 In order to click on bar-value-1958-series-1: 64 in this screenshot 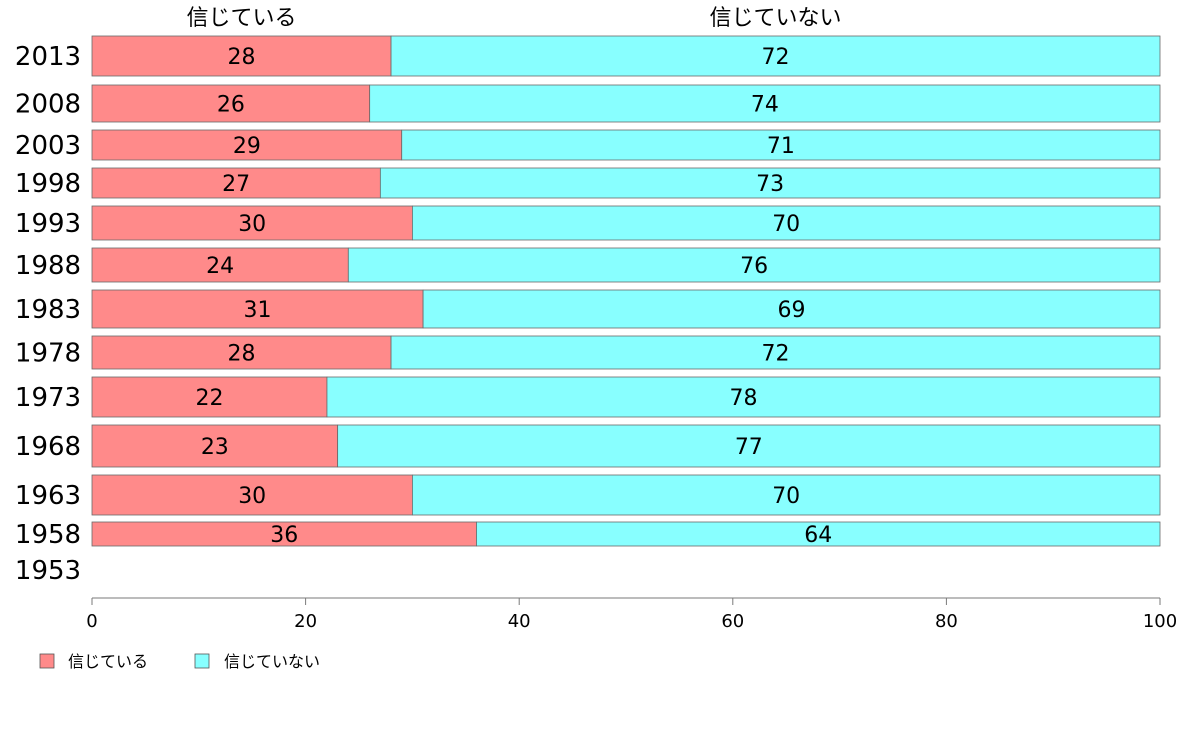, I will do `click(818, 535)`.